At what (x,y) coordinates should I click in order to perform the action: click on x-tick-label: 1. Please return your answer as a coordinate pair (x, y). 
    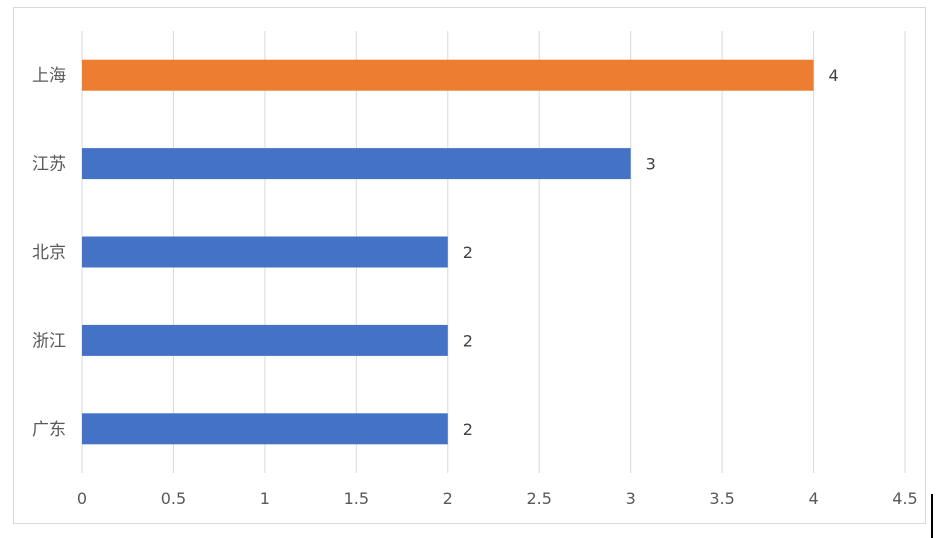
    Looking at the image, I should click on (265, 498).